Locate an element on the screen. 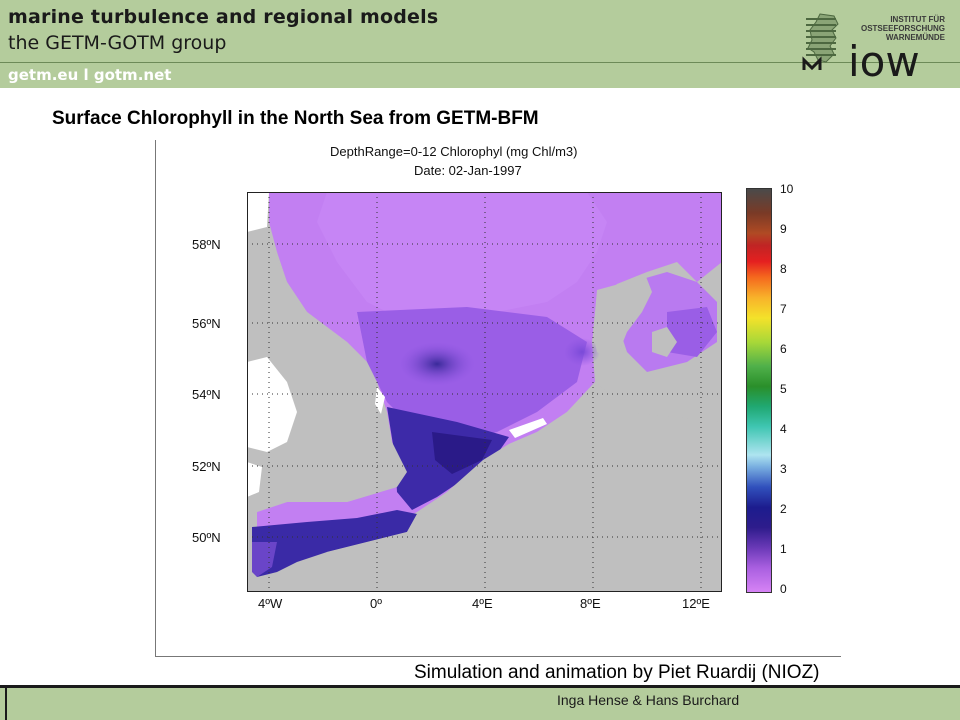 The height and width of the screenshot is (720, 960). land-denmark is located at coordinates (622, 317).